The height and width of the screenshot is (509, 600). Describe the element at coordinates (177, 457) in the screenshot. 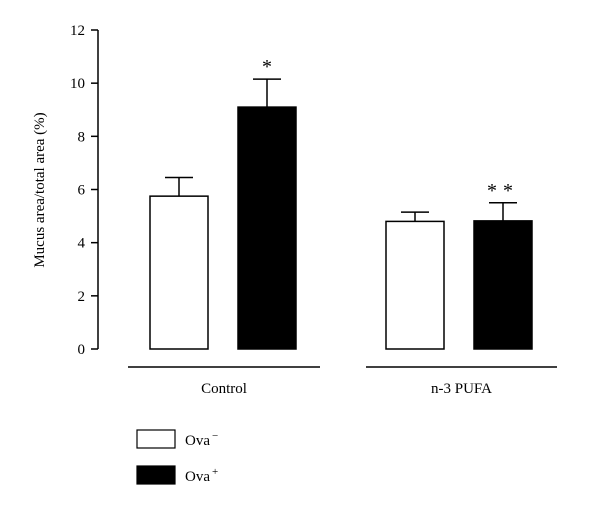

I see `legend: Ova − Ova +` at that location.